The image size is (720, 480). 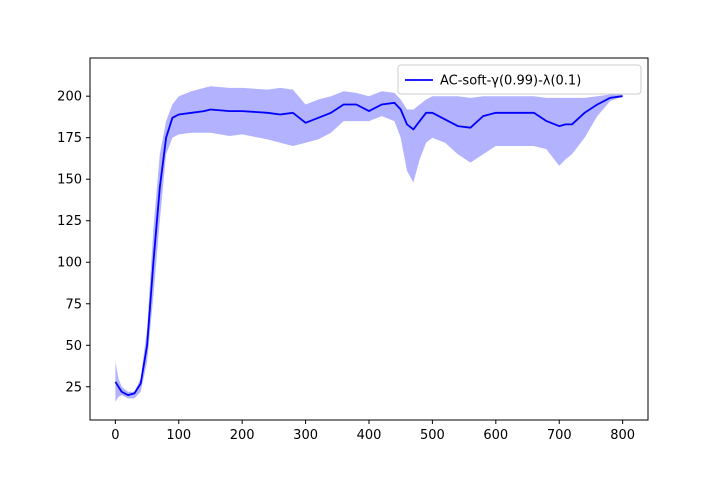 What do you see at coordinates (69, 180) in the screenshot?
I see `y-tick-label: 150` at bounding box center [69, 180].